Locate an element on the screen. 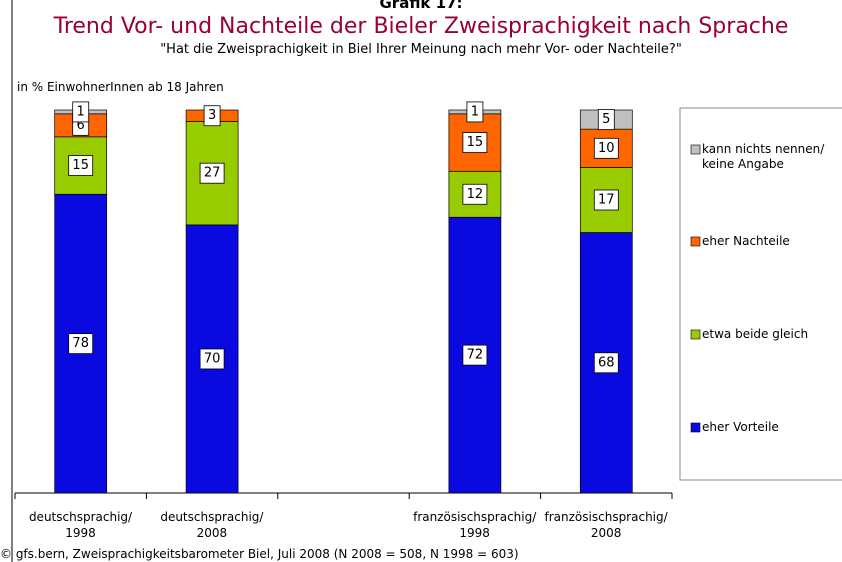 The height and width of the screenshot is (562, 842). value-label: 10 is located at coordinates (606, 148).